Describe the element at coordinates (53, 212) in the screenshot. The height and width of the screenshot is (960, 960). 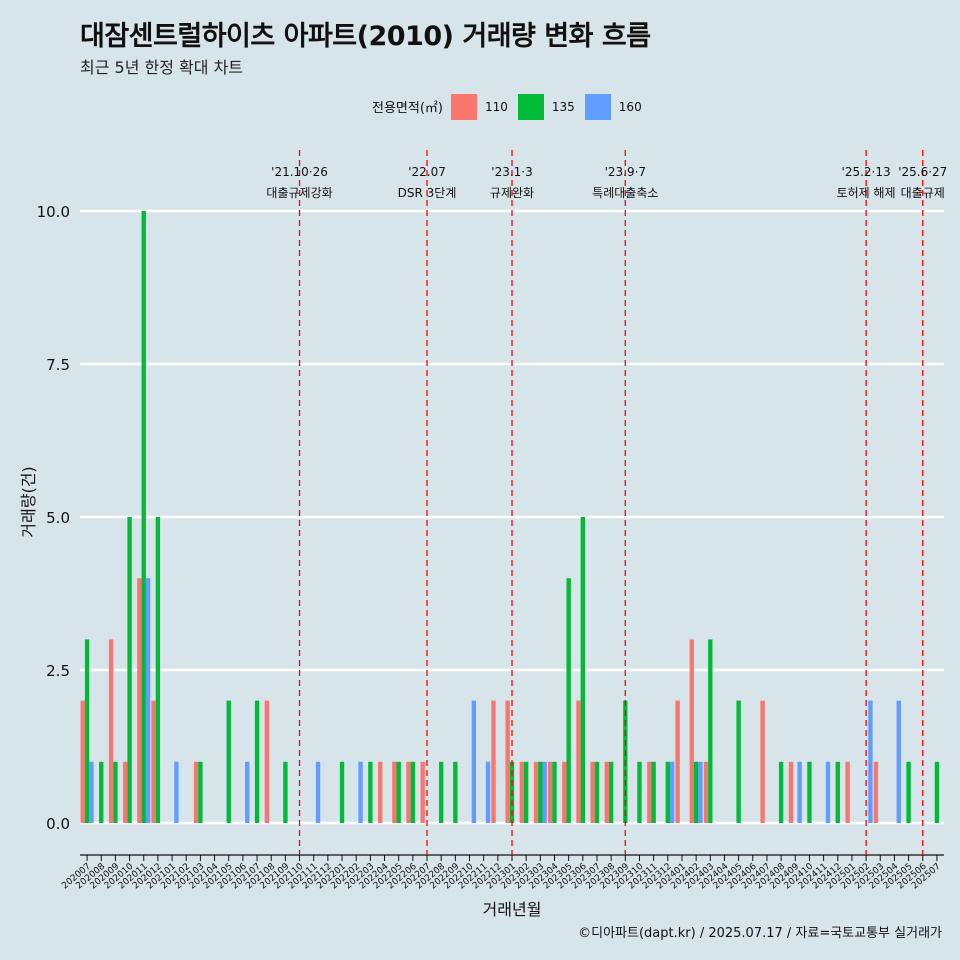
I see `y-tick-label: 10.0` at that location.